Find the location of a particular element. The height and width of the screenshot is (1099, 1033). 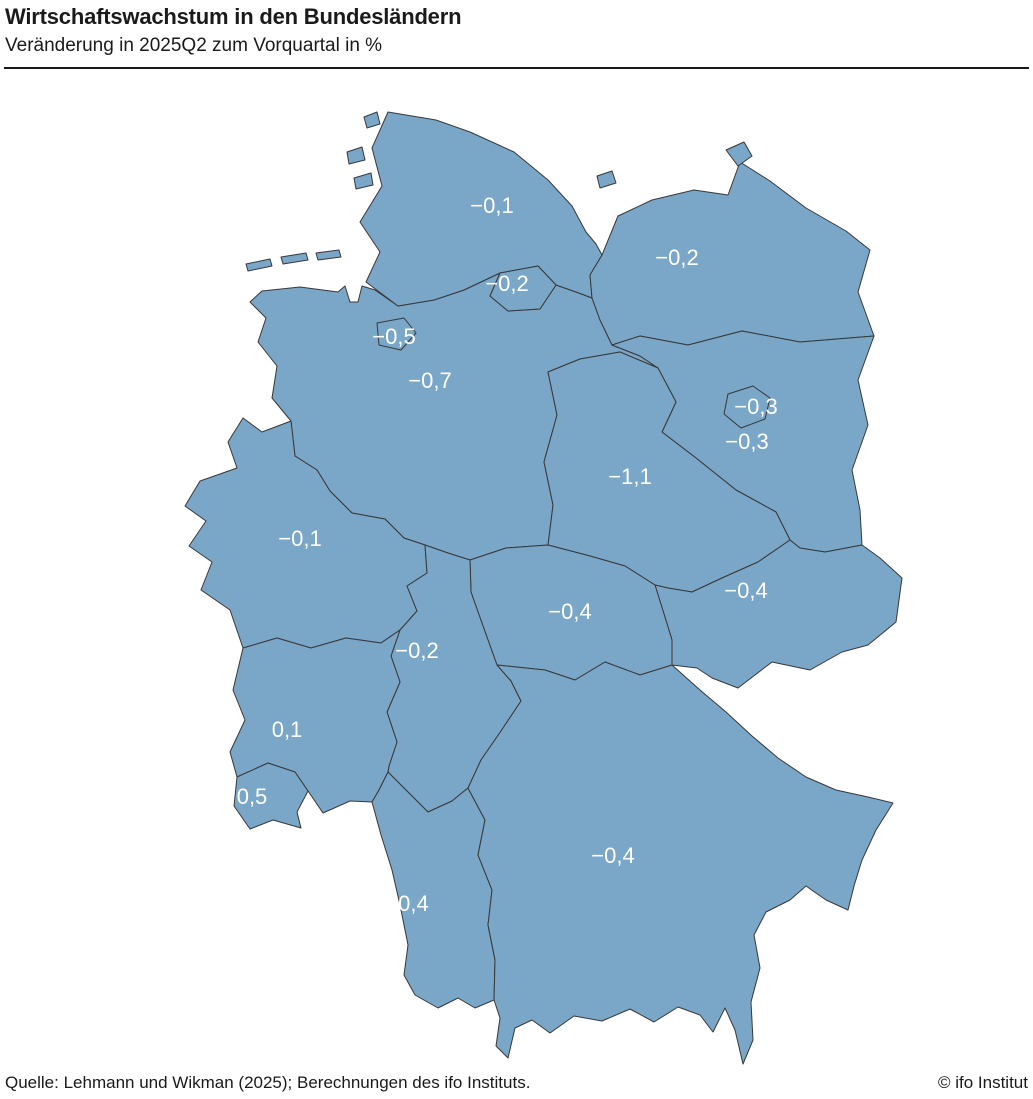

state-berlin is located at coordinates (747, 407).